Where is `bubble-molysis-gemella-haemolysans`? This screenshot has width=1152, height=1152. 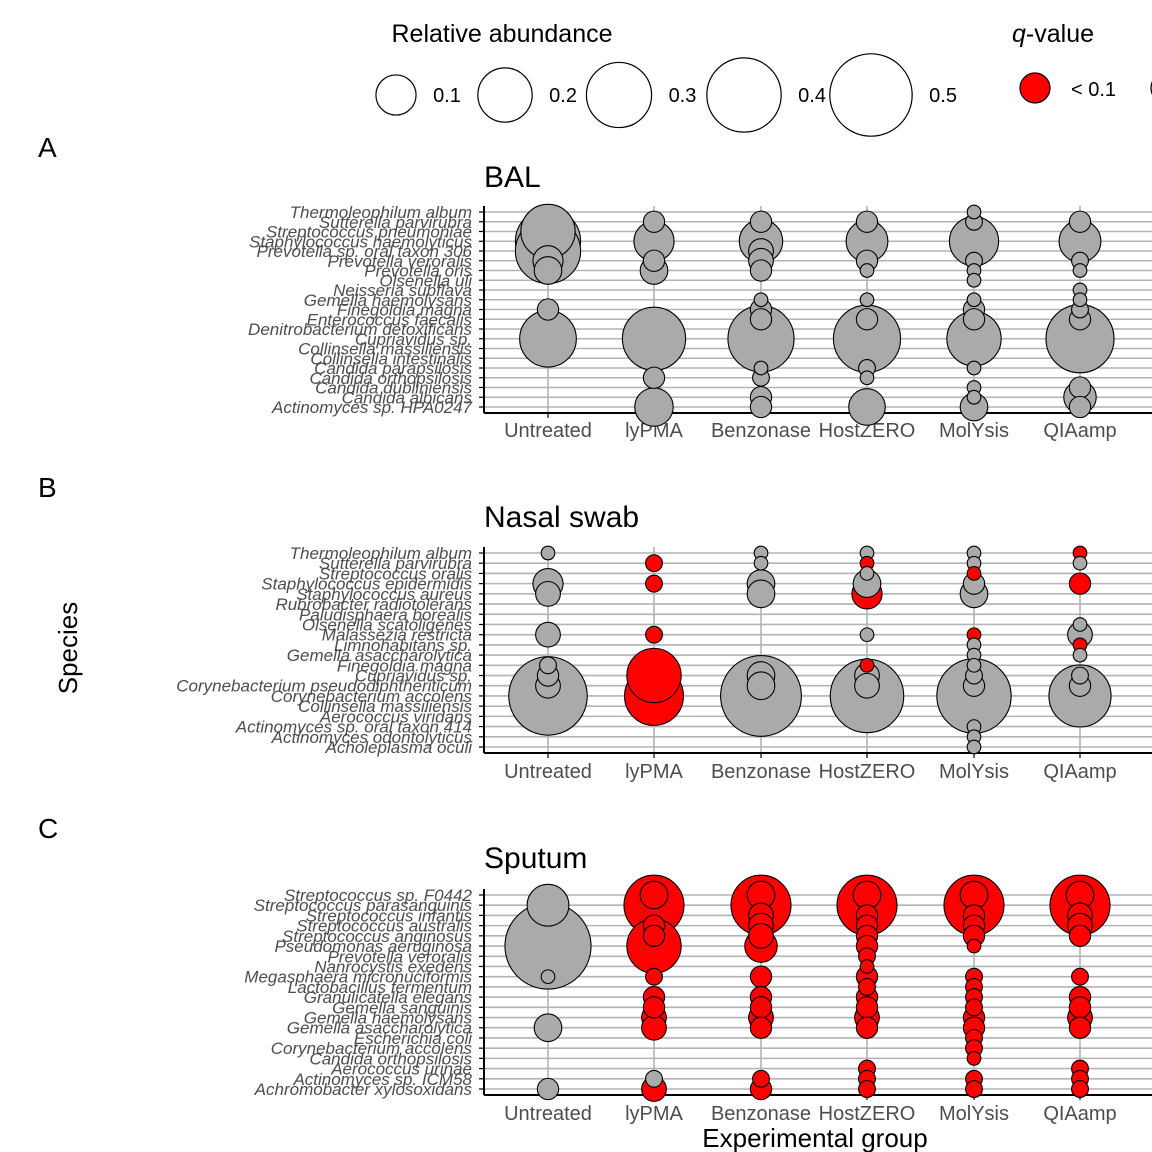 bubble-molysis-gemella-haemolysans is located at coordinates (974, 300).